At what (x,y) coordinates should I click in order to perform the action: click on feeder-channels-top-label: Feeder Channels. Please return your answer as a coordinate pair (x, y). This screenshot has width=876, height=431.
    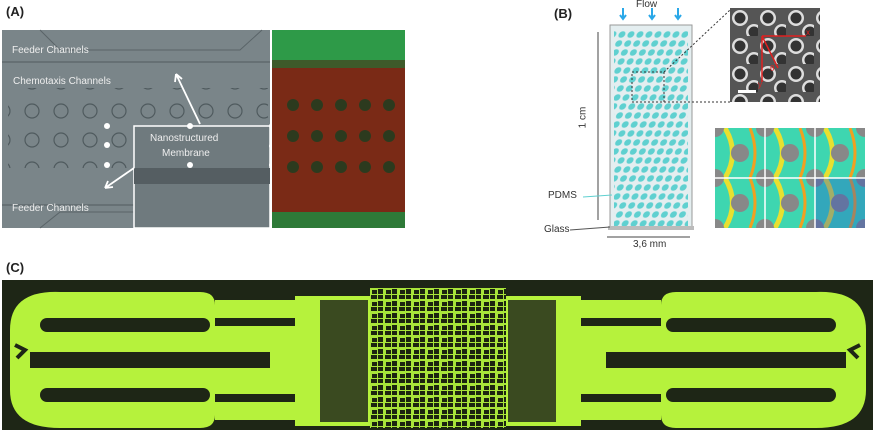
    Looking at the image, I should click on (50, 50).